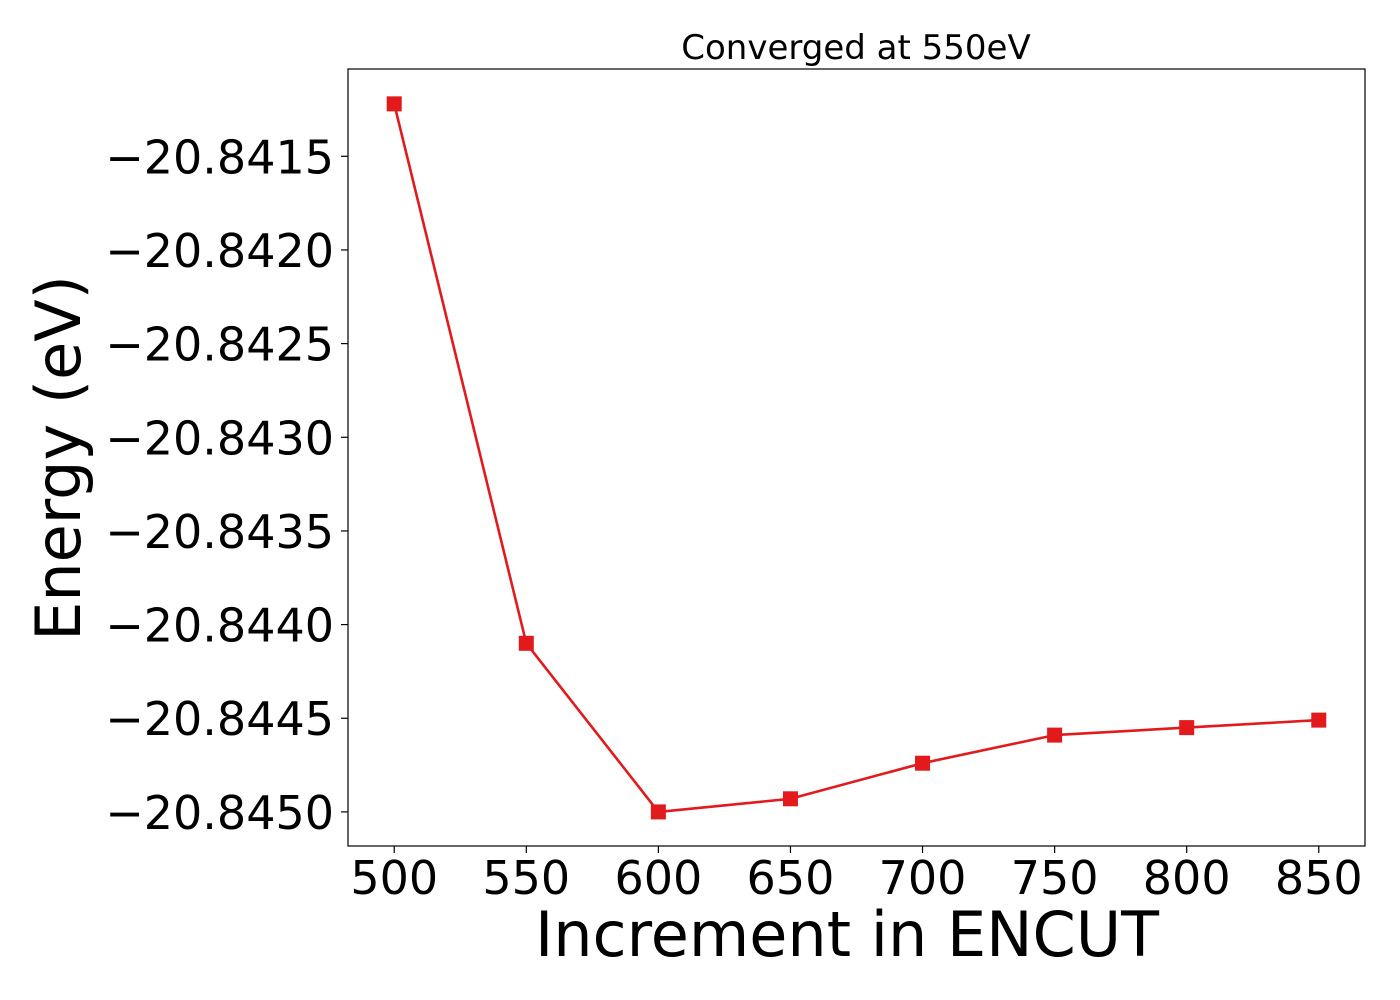 The width and height of the screenshot is (1400, 1000). Describe the element at coordinates (219, 532) in the screenshot. I see `y-tick-label: −20.8435` at that location.